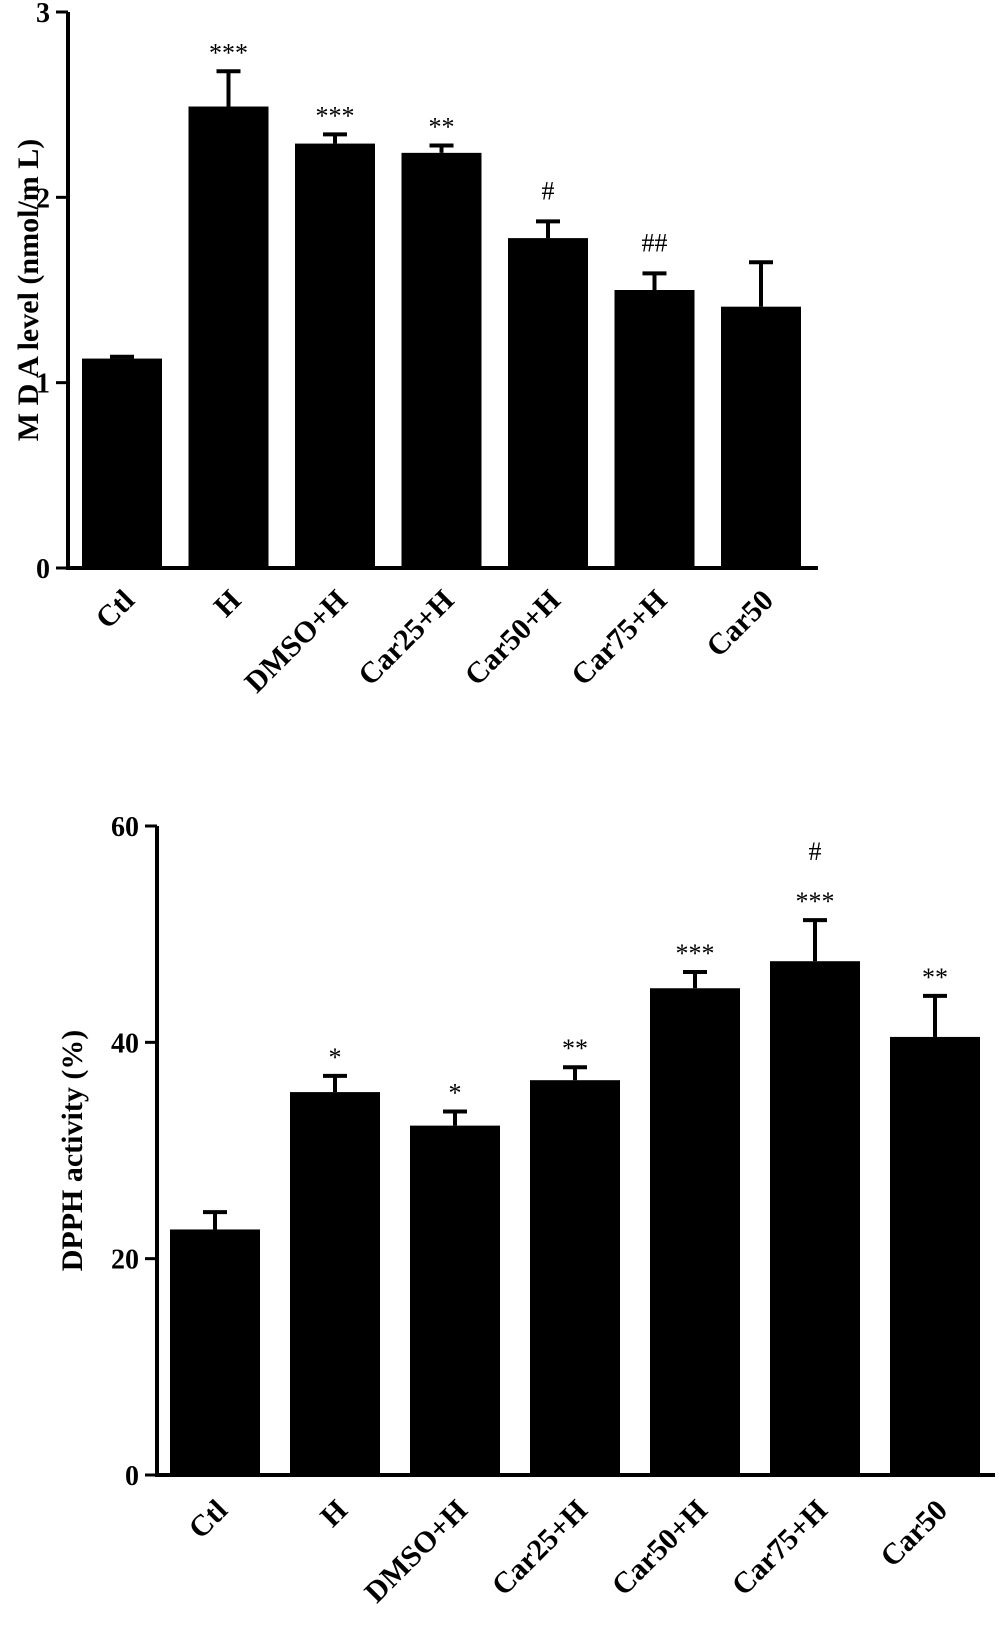 This screenshot has width=1000, height=1639. I want to click on dpph-y-axis-title: DPPH activity (%), so click(72, 1151).